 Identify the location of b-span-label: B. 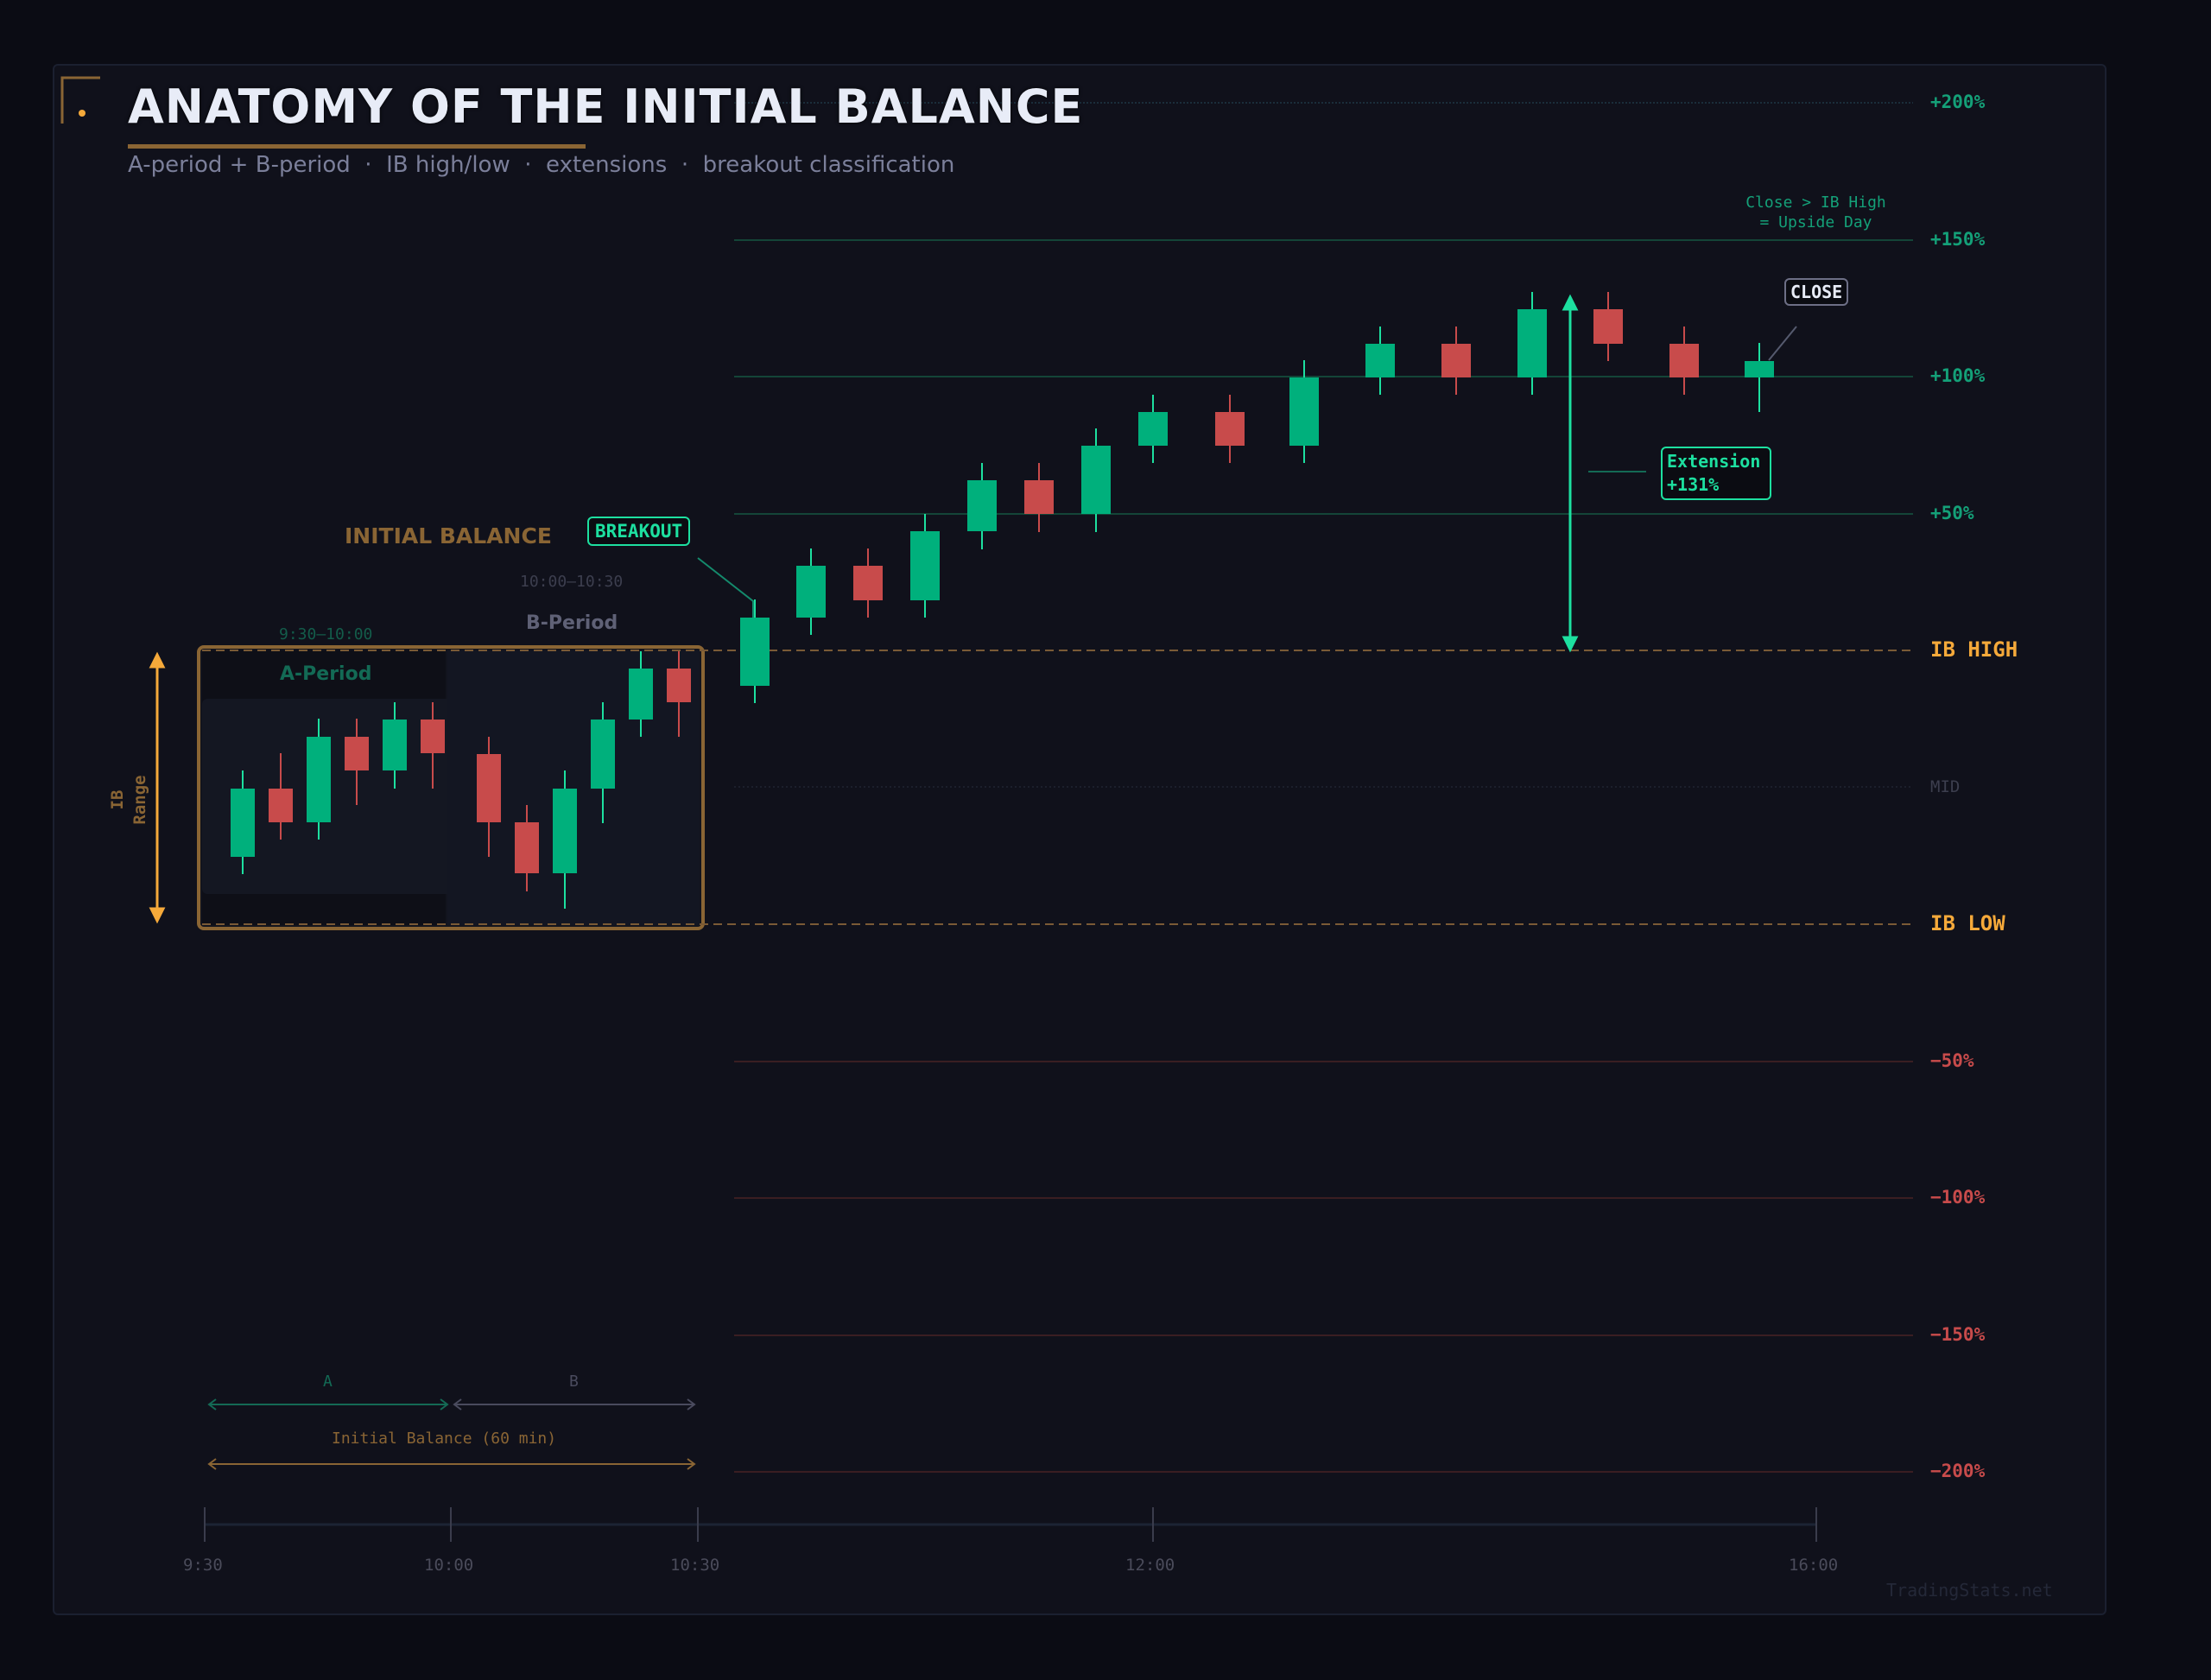
(574, 1382).